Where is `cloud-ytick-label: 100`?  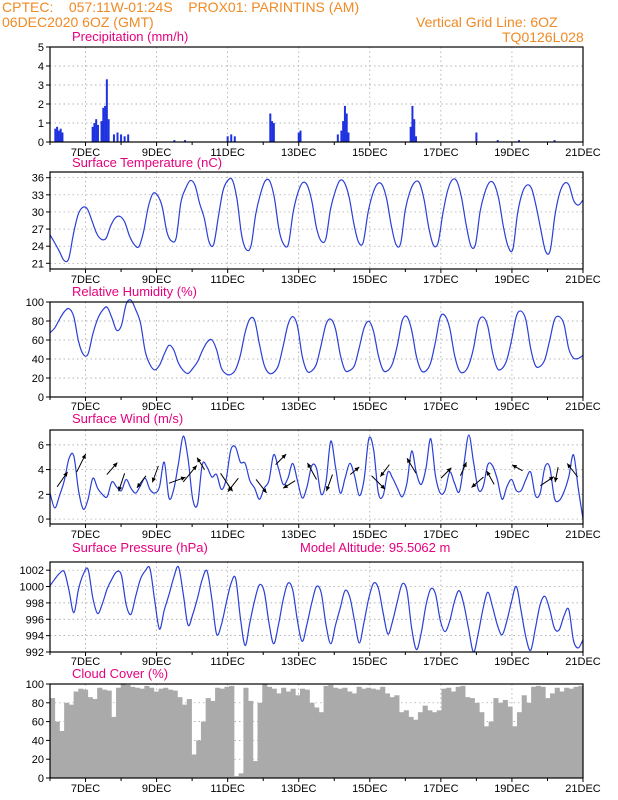
cloud-ytick-label: 100 is located at coordinates (35, 685).